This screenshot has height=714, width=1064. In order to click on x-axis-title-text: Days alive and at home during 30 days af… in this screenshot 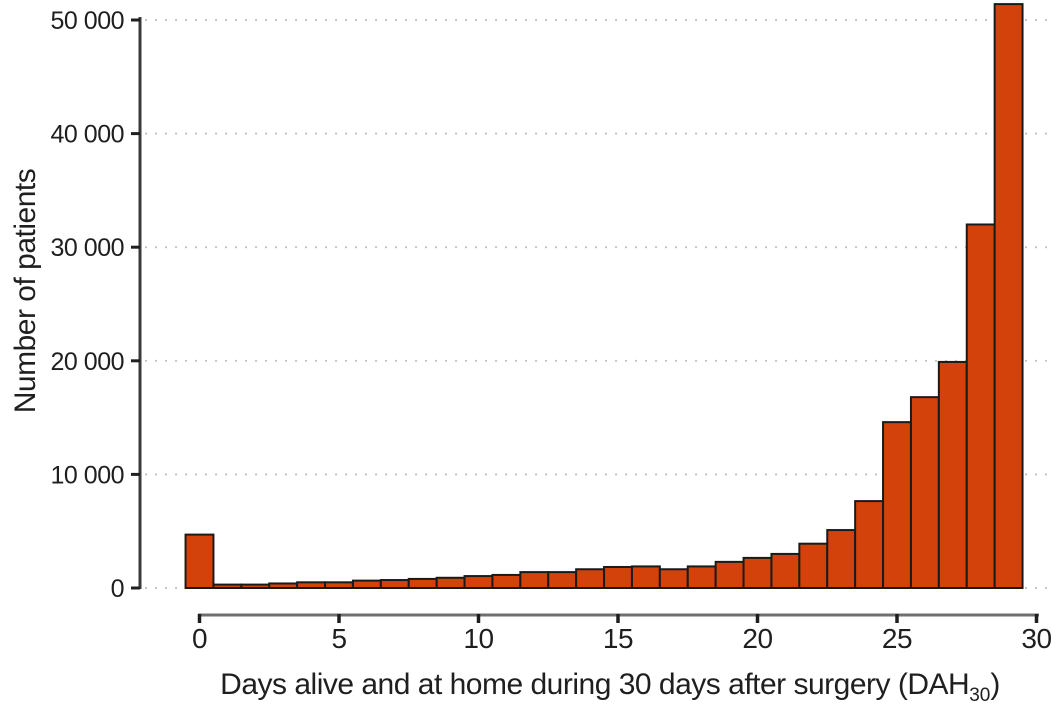, I will do `click(595, 684)`.